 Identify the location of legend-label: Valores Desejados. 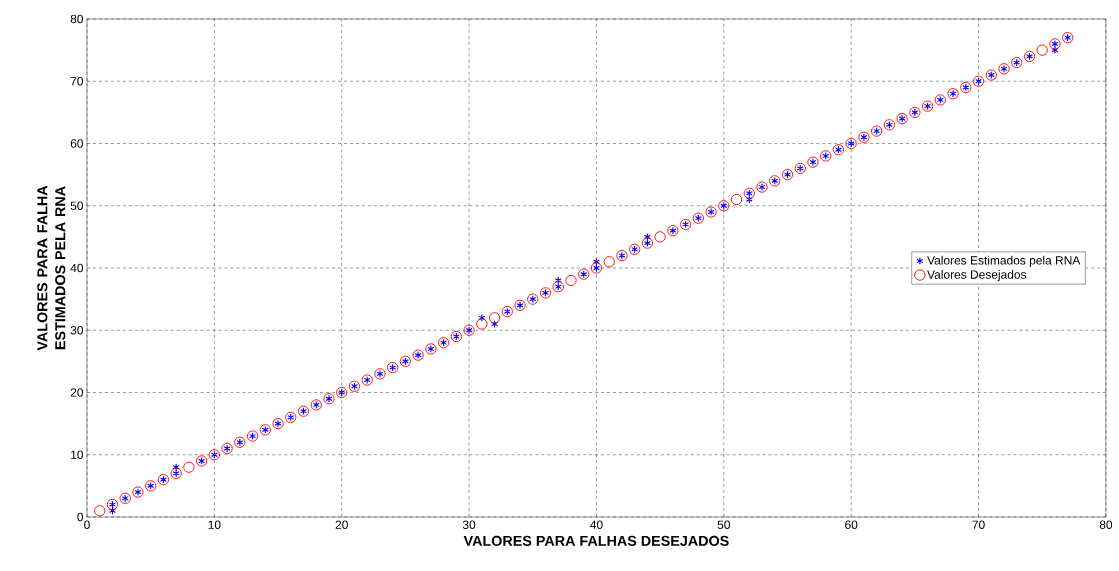
(977, 276).